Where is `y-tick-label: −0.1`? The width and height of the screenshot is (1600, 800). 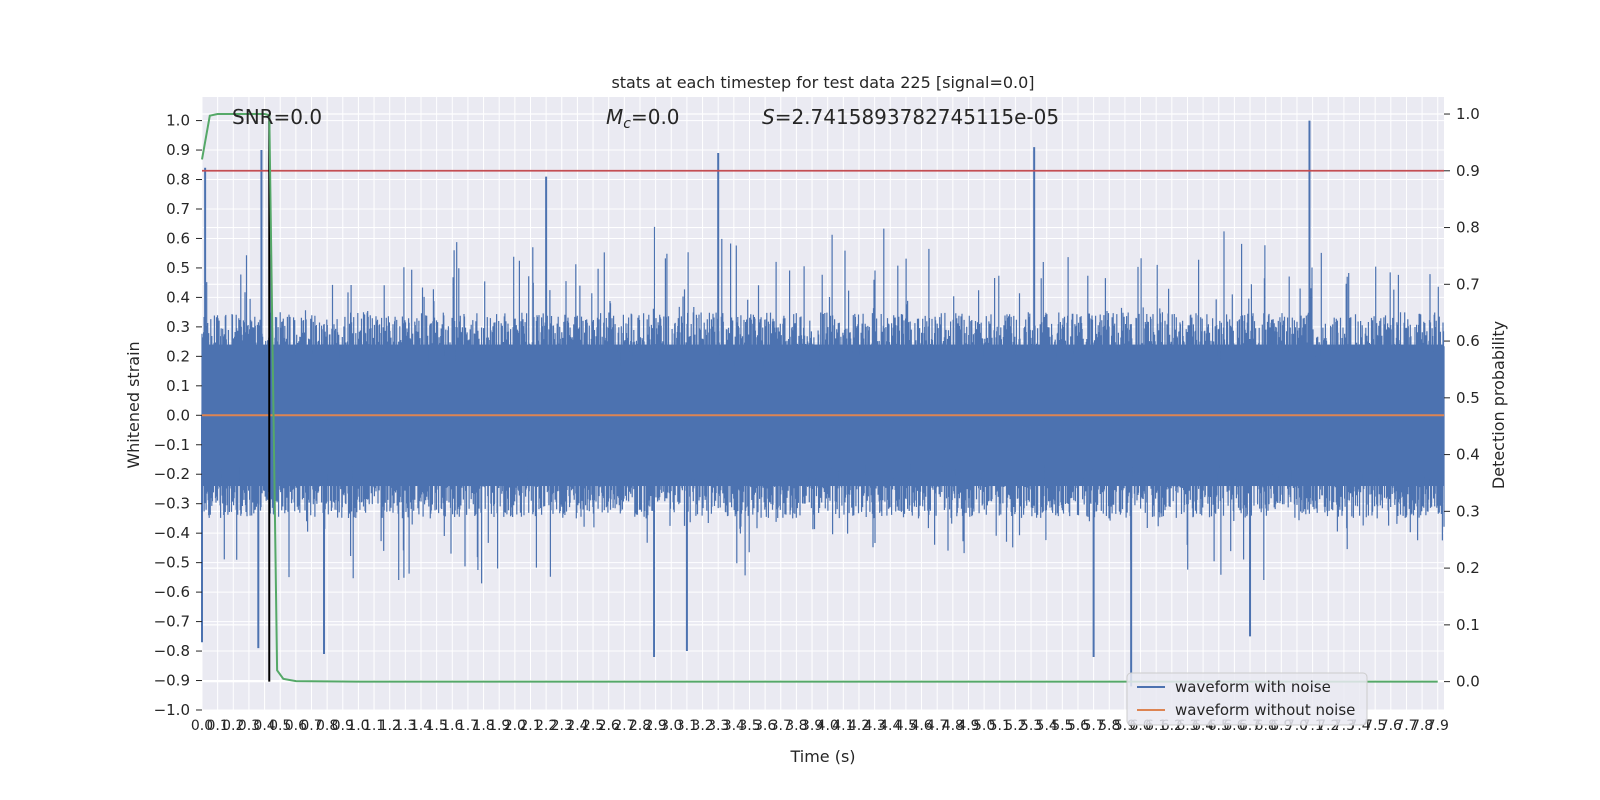
y-tick-label: −0.1 is located at coordinates (172, 445).